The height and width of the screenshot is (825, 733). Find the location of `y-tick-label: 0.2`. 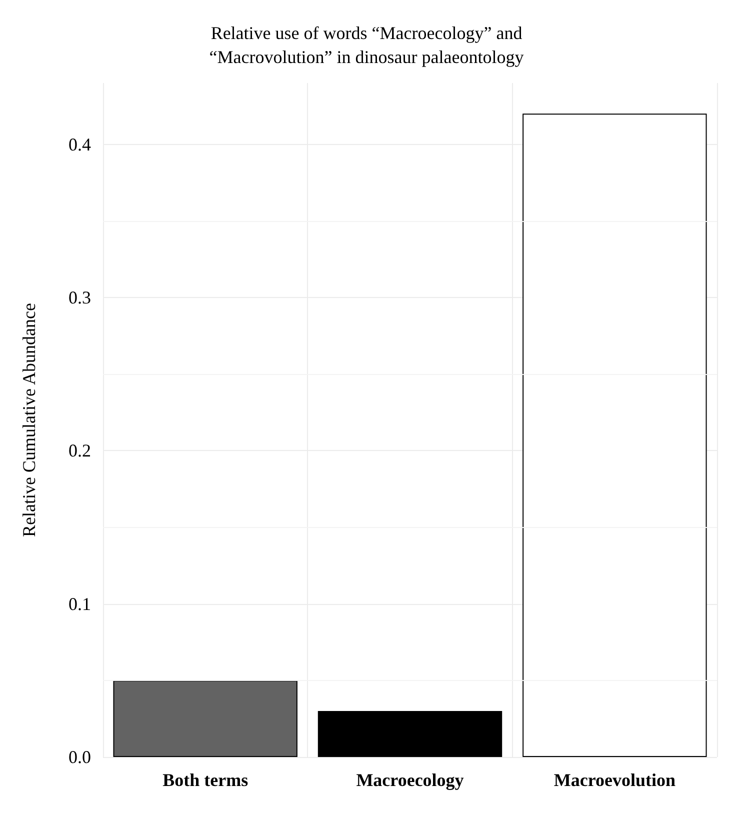

y-tick-label: 0.2 is located at coordinates (79, 450).